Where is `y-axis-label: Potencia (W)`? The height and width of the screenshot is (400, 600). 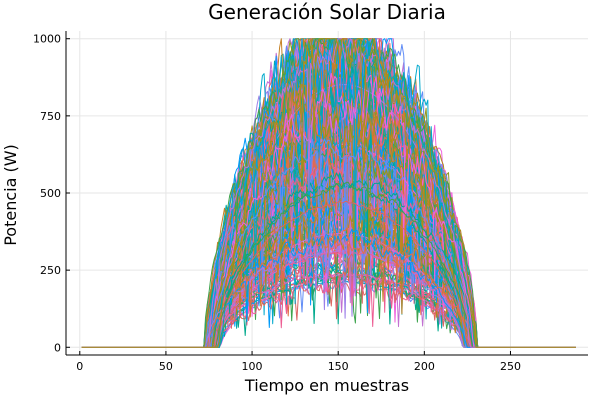 y-axis-label: Potencia (W) is located at coordinates (10, 195).